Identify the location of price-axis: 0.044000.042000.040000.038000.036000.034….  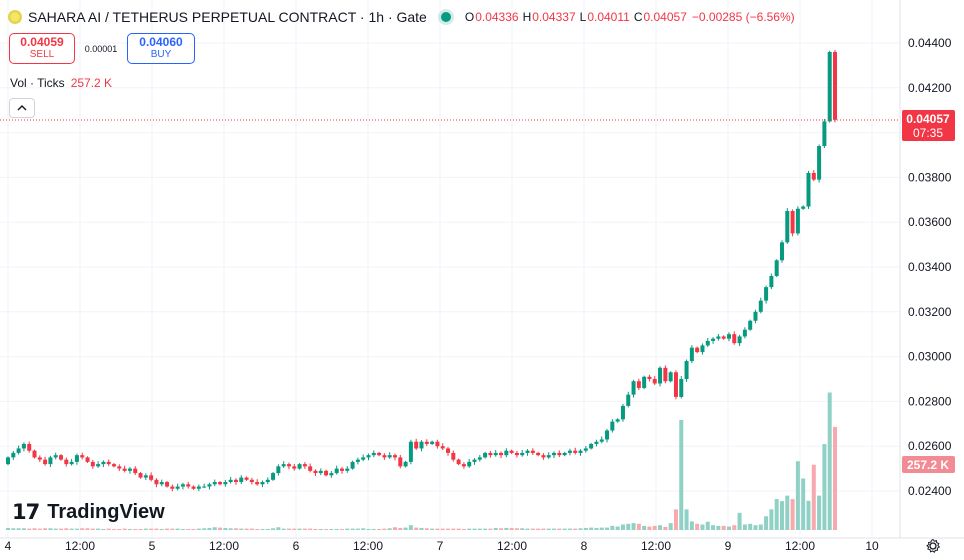
(930, 267).